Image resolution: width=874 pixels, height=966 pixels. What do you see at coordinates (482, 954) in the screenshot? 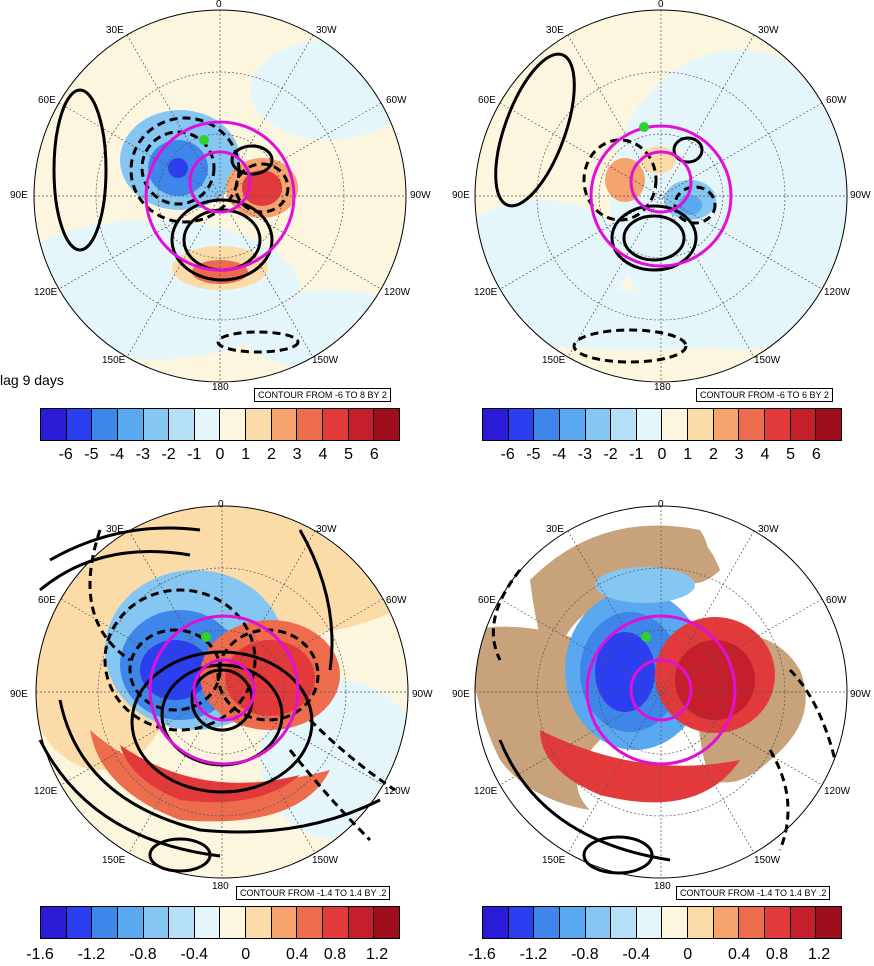
I see `colorbar-tick: -1.6` at bounding box center [482, 954].